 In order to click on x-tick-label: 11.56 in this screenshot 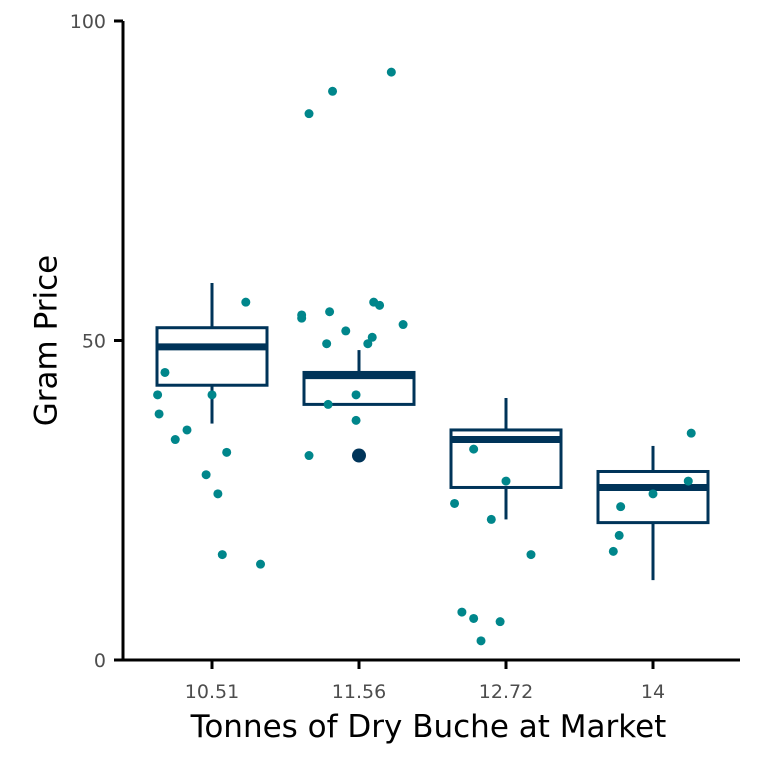, I will do `click(359, 692)`.